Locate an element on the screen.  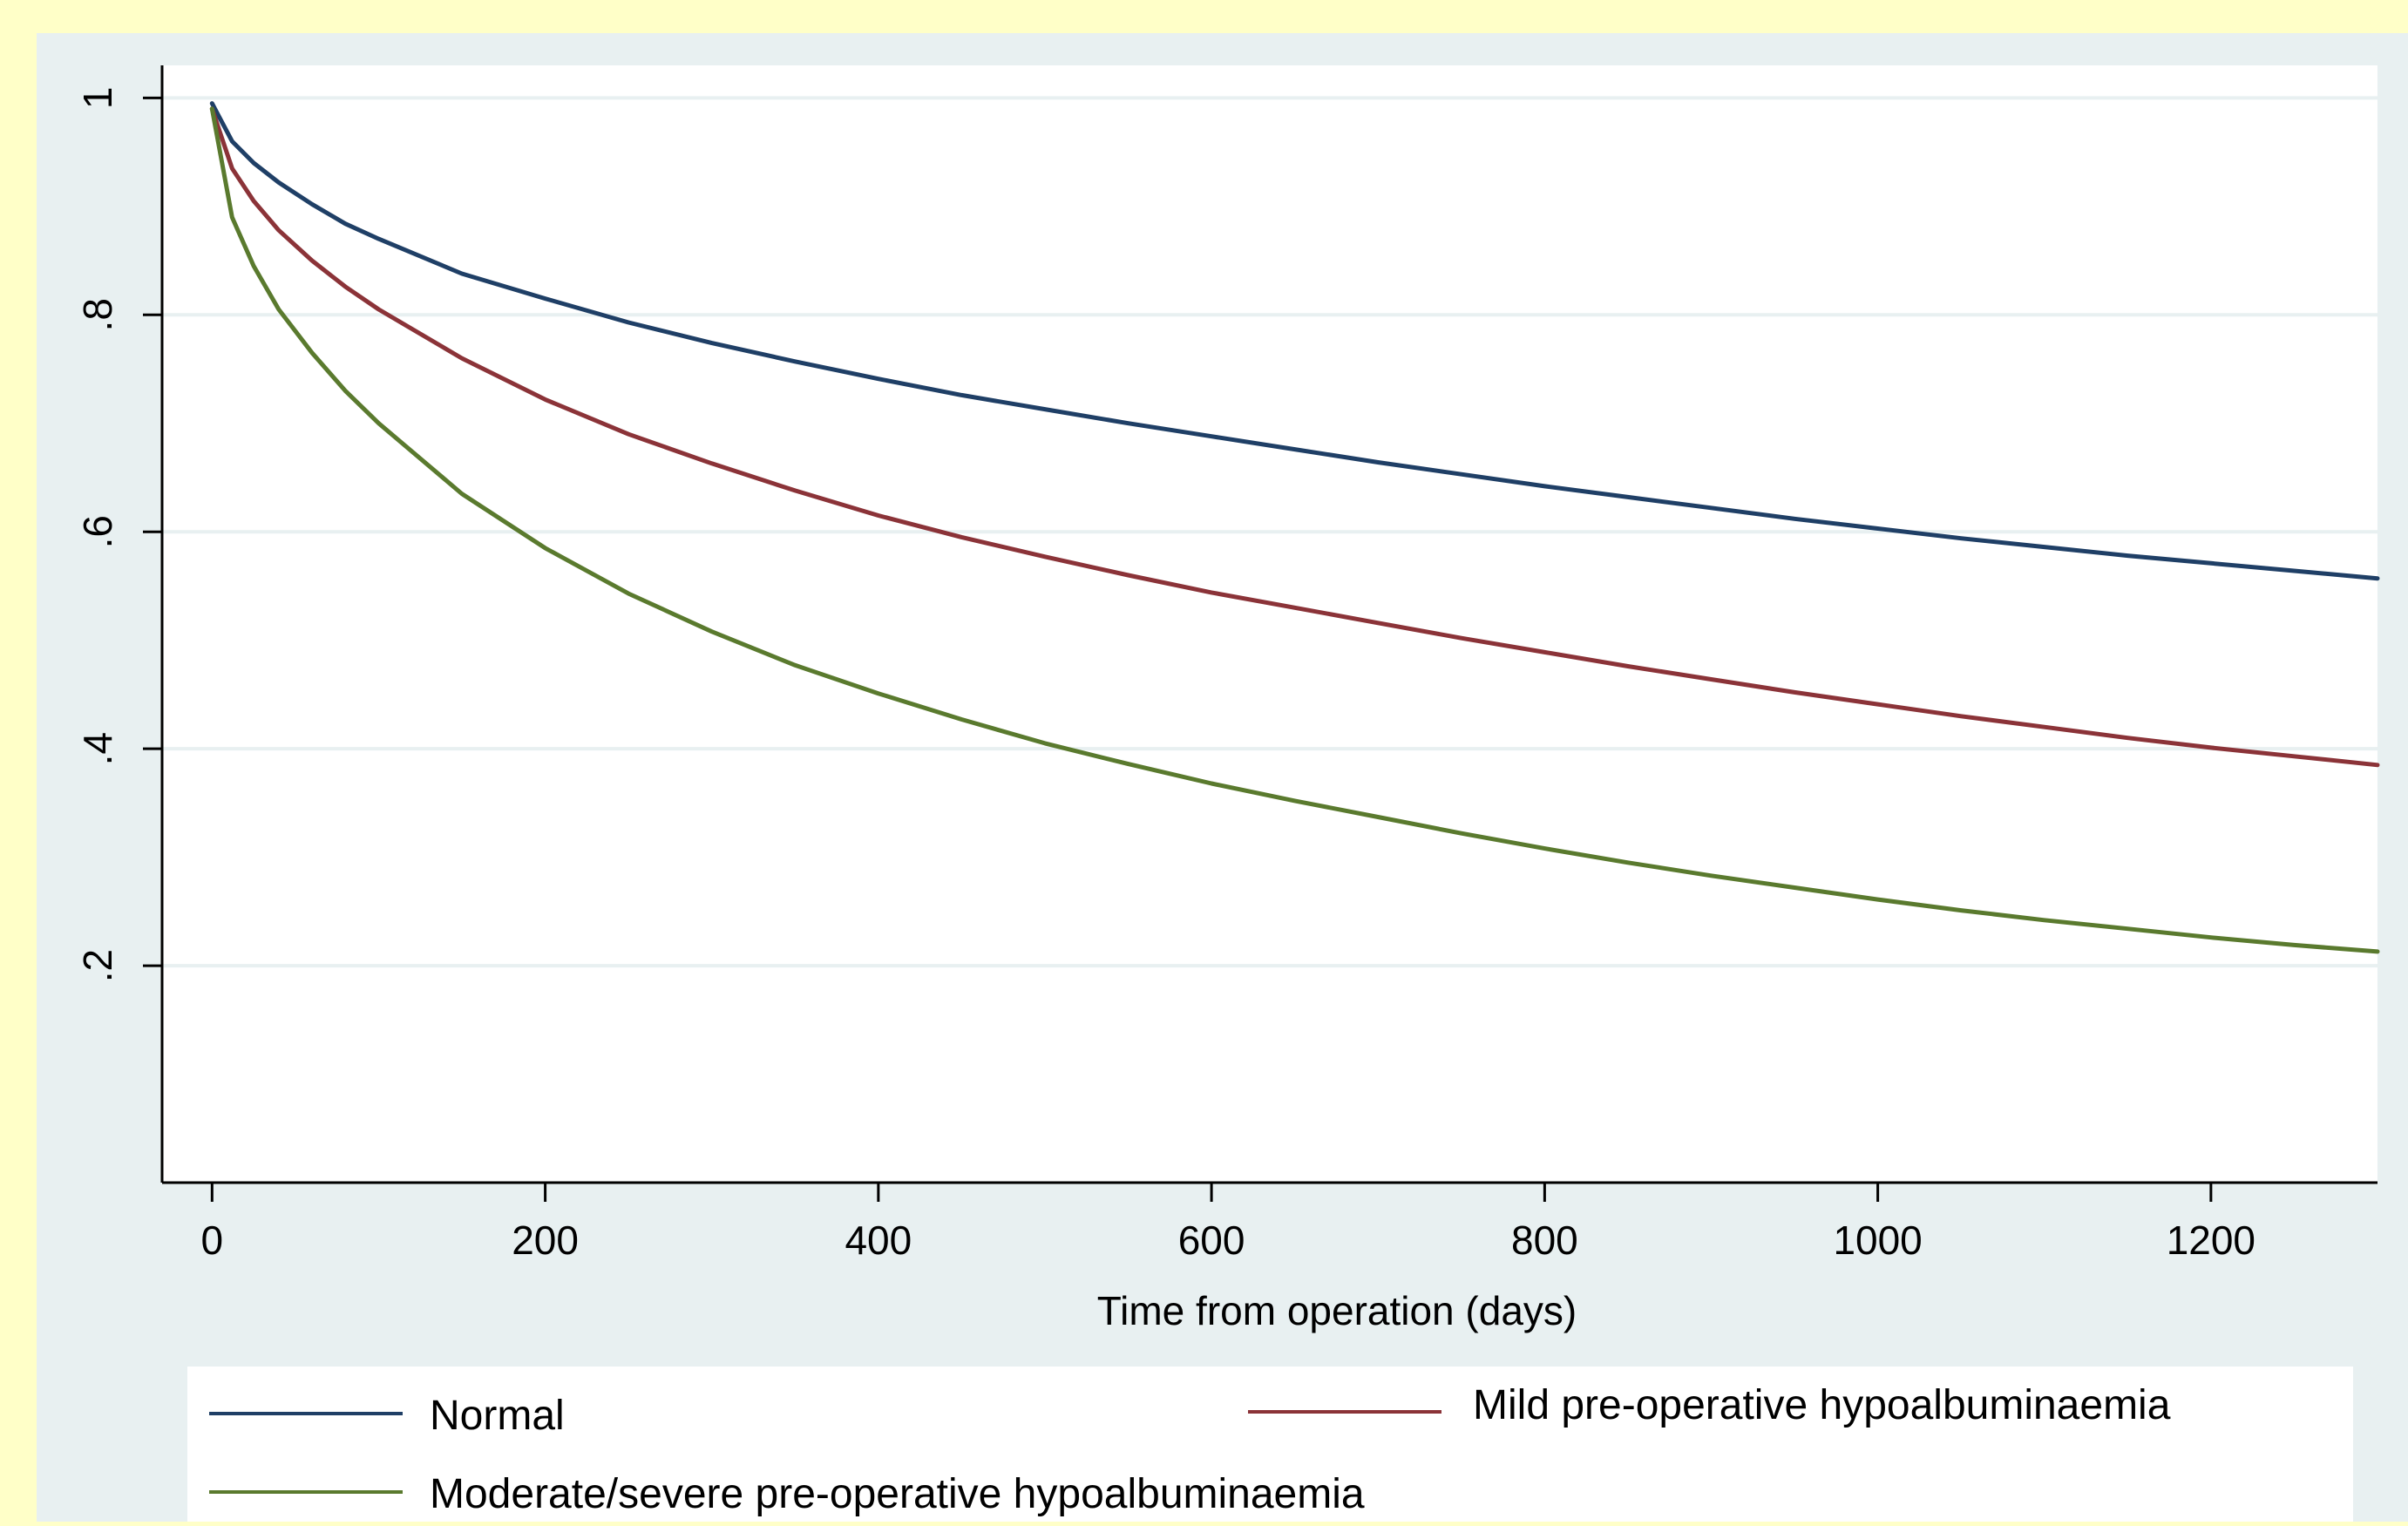
x-tick-label: 200 is located at coordinates (545, 1240).